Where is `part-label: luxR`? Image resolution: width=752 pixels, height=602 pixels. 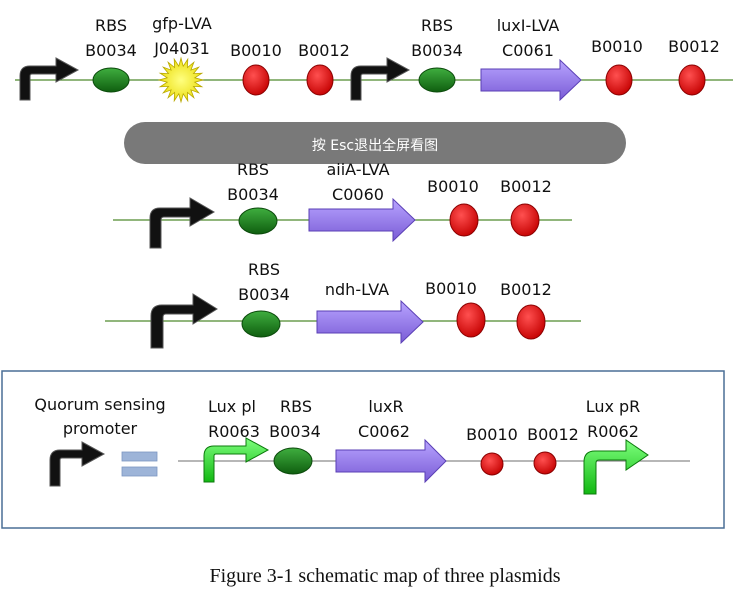 part-label: luxR is located at coordinates (385, 406).